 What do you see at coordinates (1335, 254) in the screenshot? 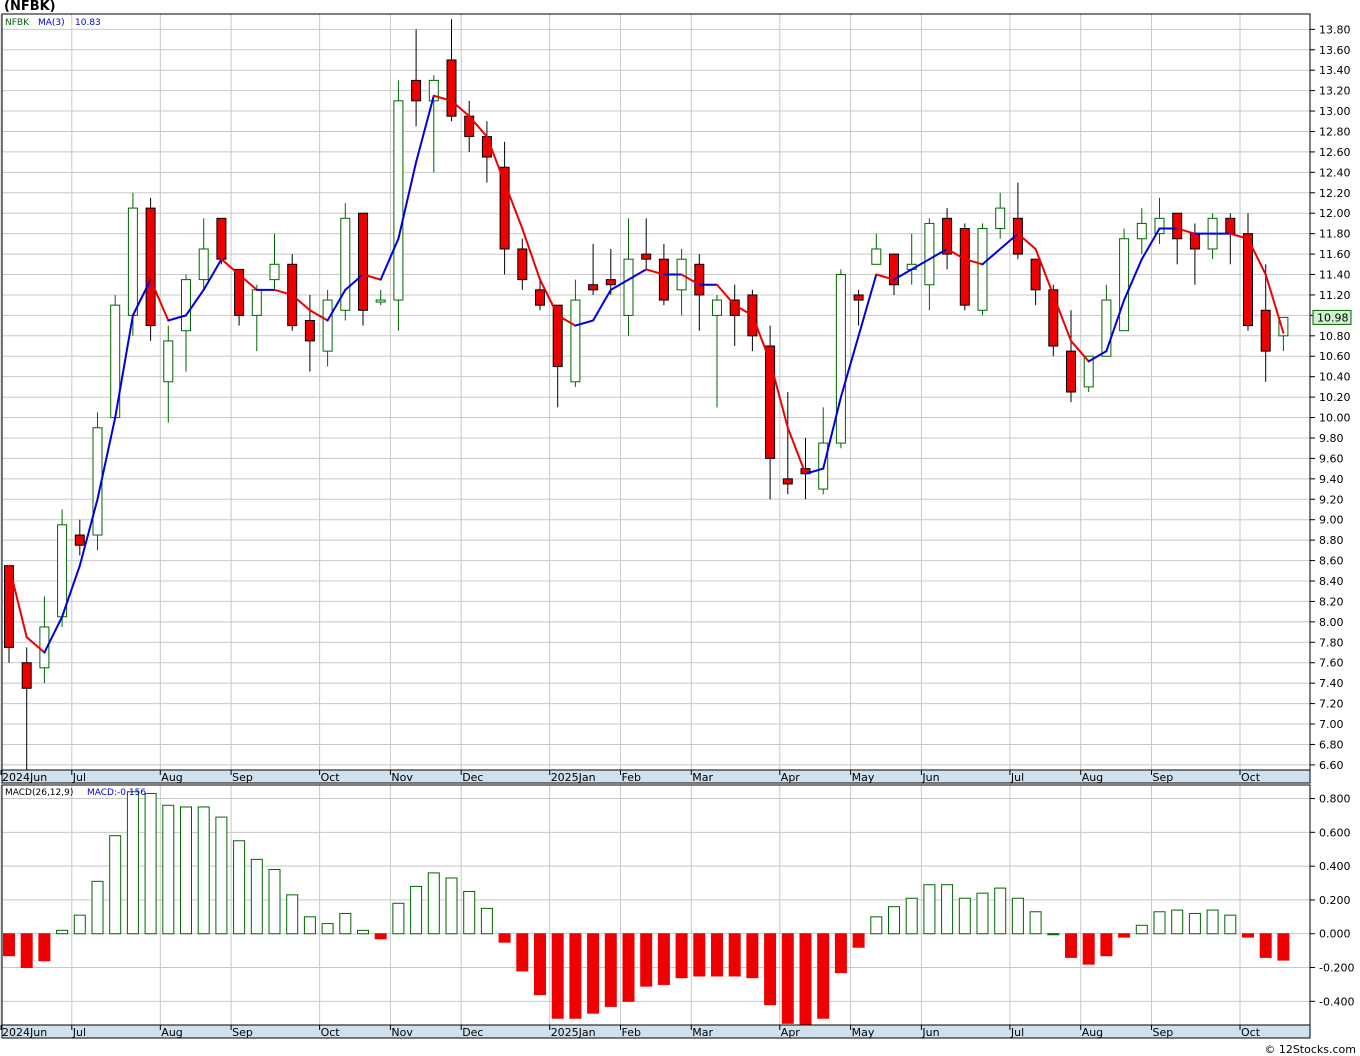
I see `price-y-tick-label: 11.60` at bounding box center [1335, 254].